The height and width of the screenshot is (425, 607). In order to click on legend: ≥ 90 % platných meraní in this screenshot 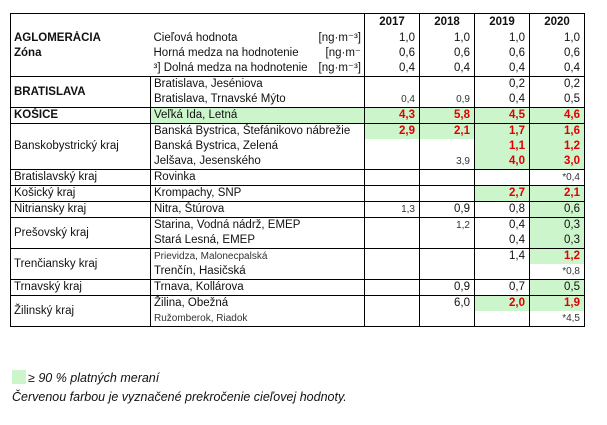, I will do `click(85, 377)`.